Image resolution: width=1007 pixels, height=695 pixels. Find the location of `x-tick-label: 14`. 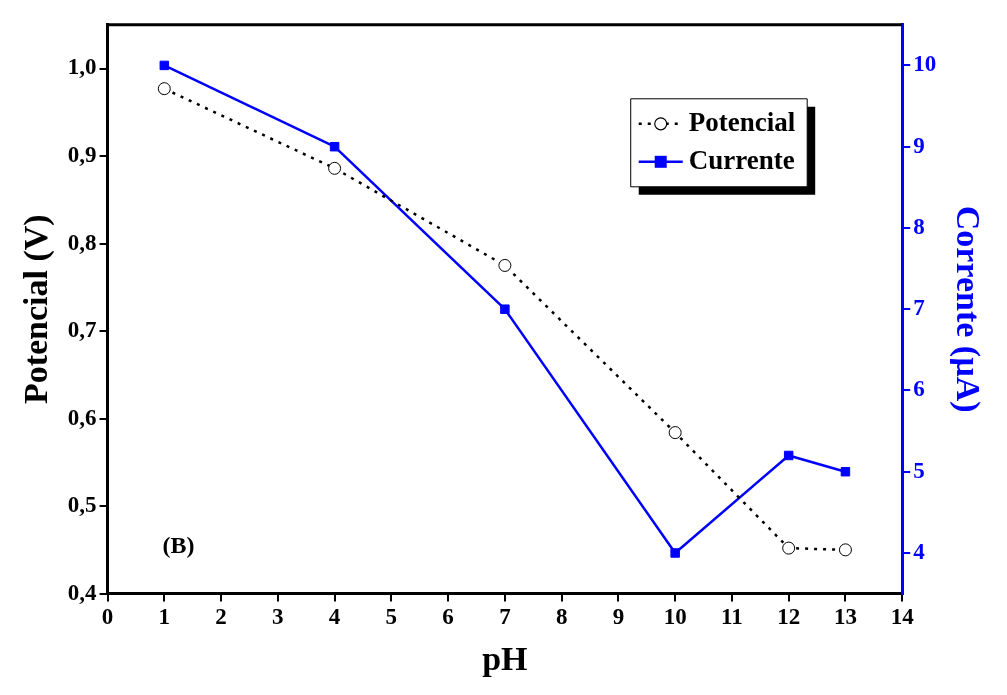

x-tick-label: 14 is located at coordinates (902, 617).